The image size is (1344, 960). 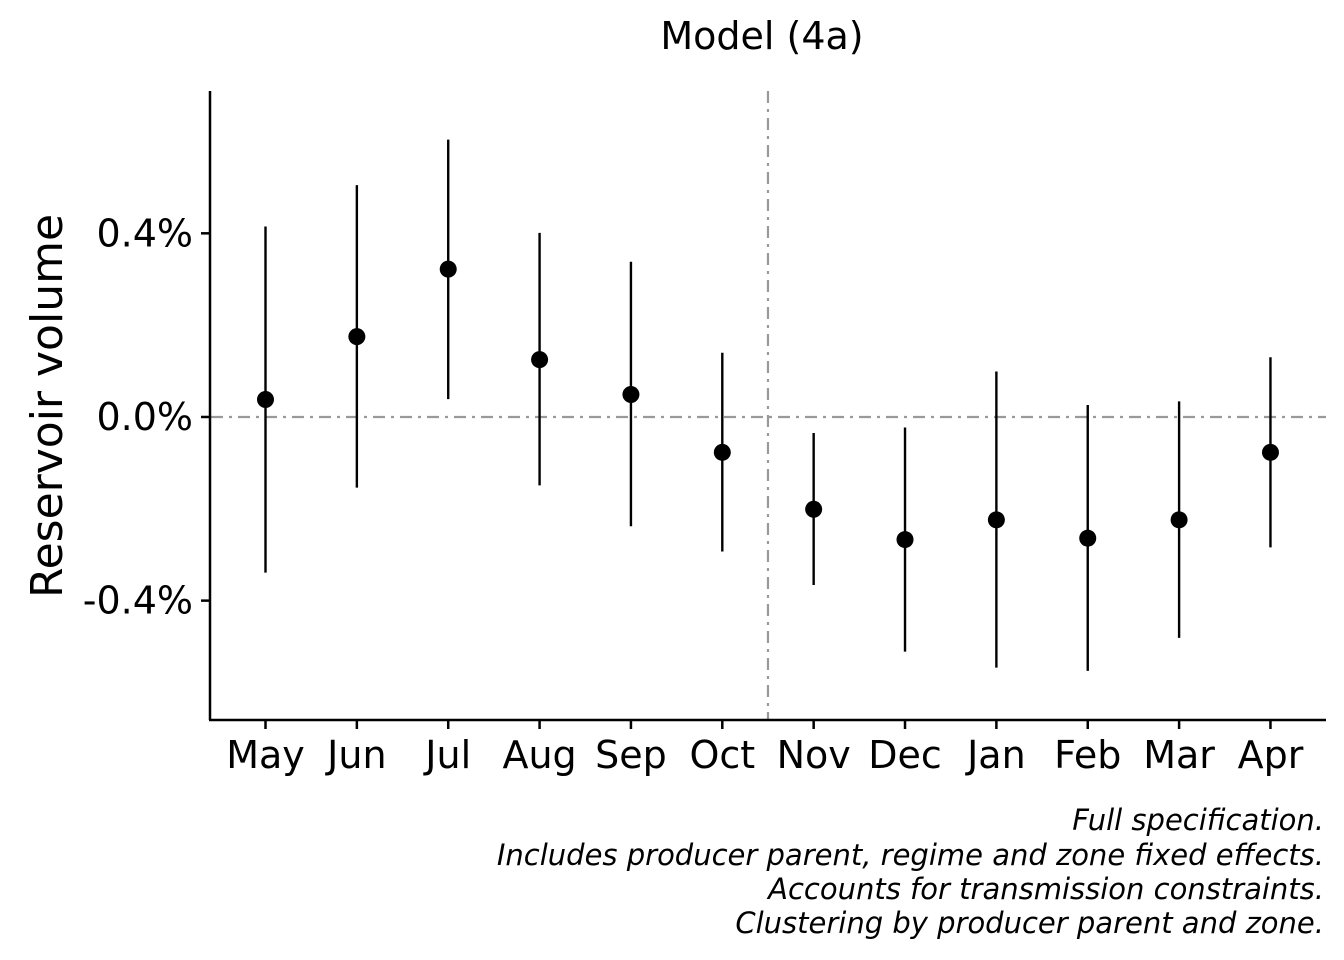 I want to click on x-tick-label: Aug, so click(x=539, y=755).